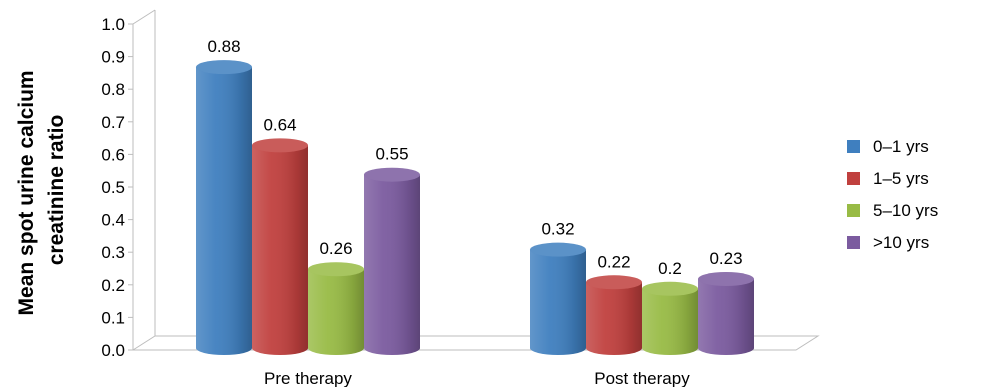  What do you see at coordinates (279, 124) in the screenshot?
I see `data-label: 0.64` at bounding box center [279, 124].